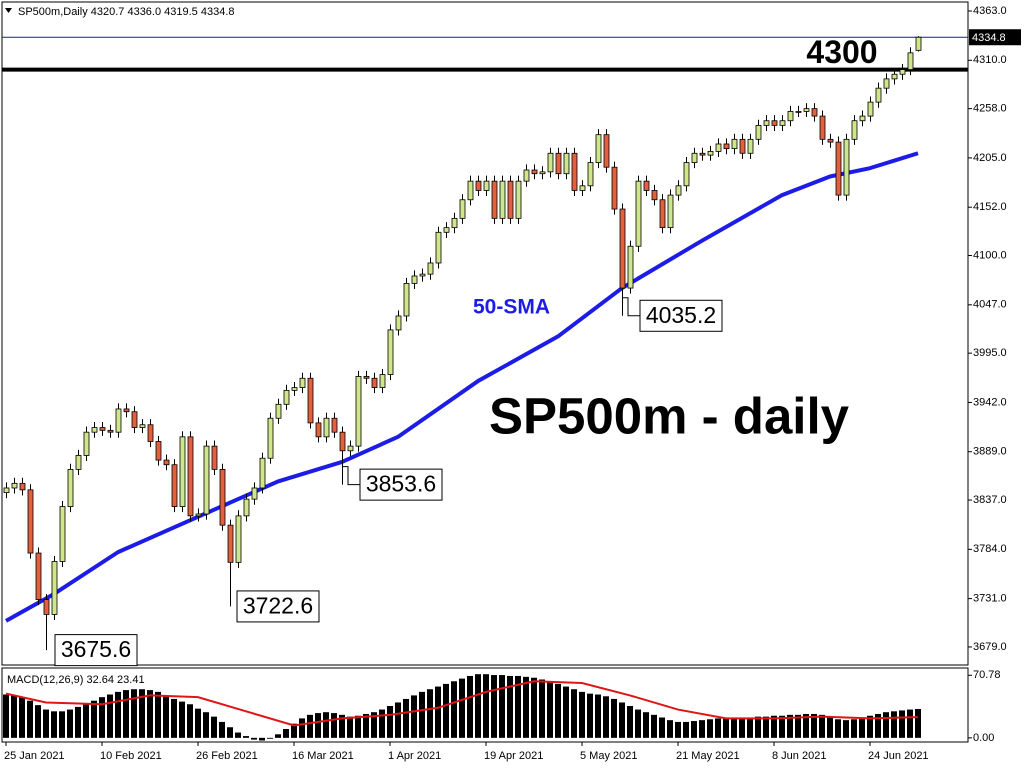 This screenshot has width=1024, height=768. I want to click on callout-label: 3722.6, so click(278, 606).